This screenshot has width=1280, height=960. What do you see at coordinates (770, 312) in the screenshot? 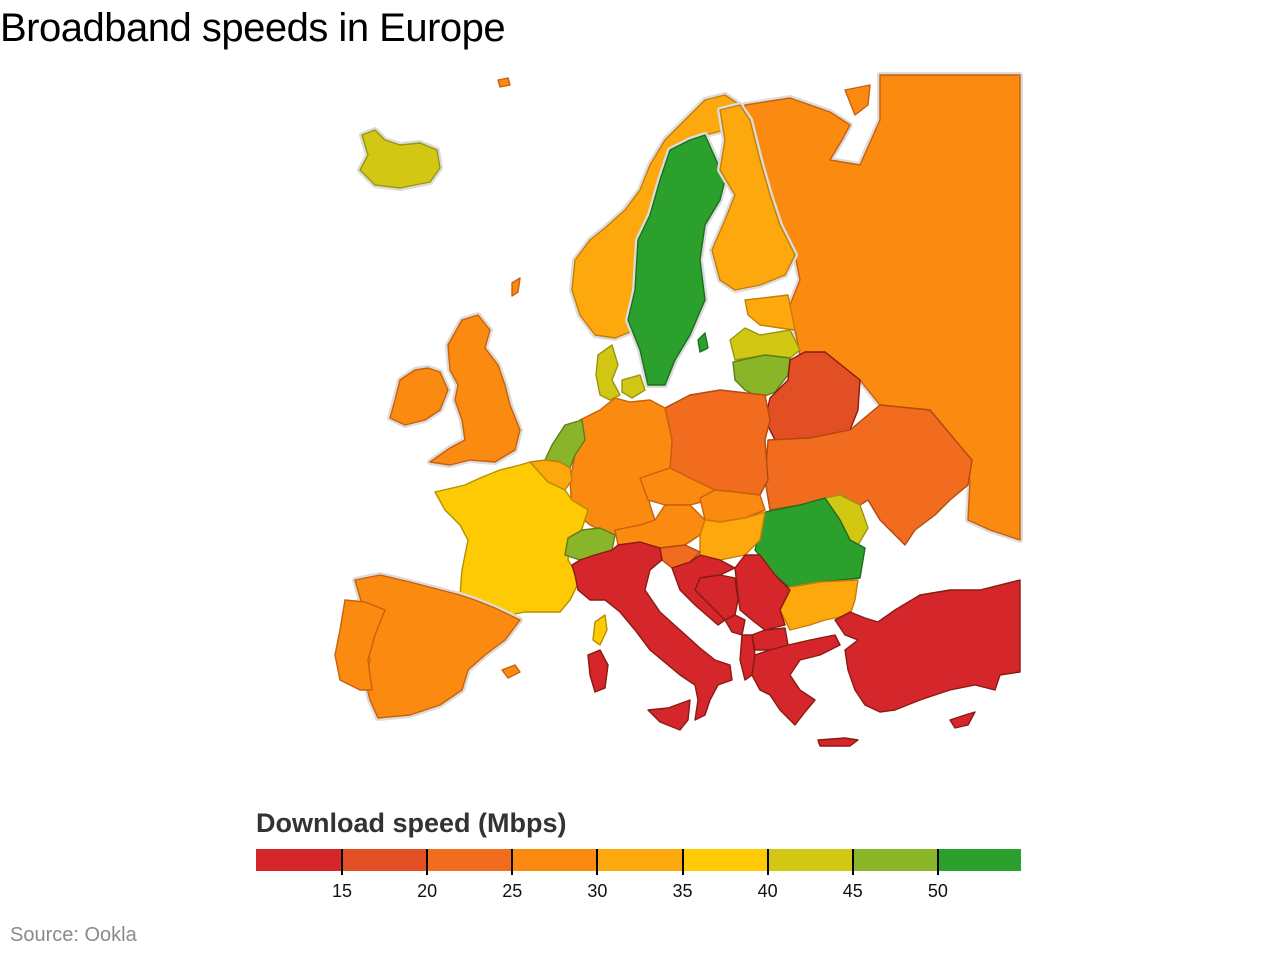
I see `country-estonia` at bounding box center [770, 312].